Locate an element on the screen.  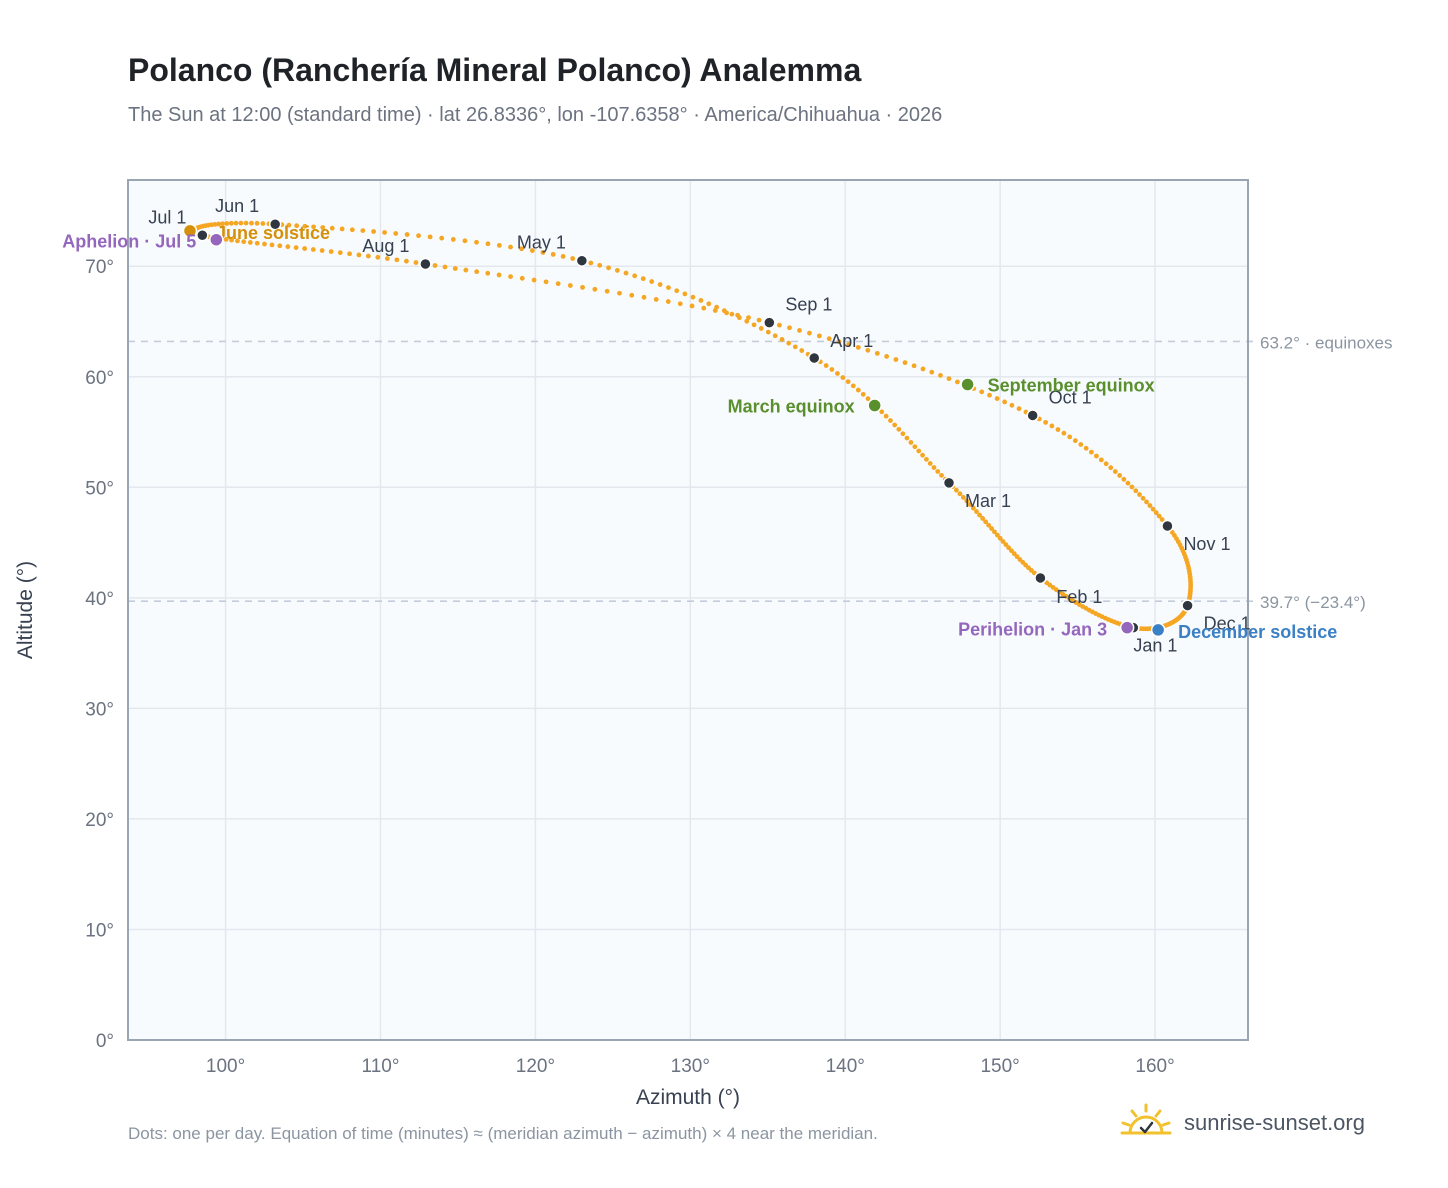
event-label: March equinox is located at coordinates (791, 407).